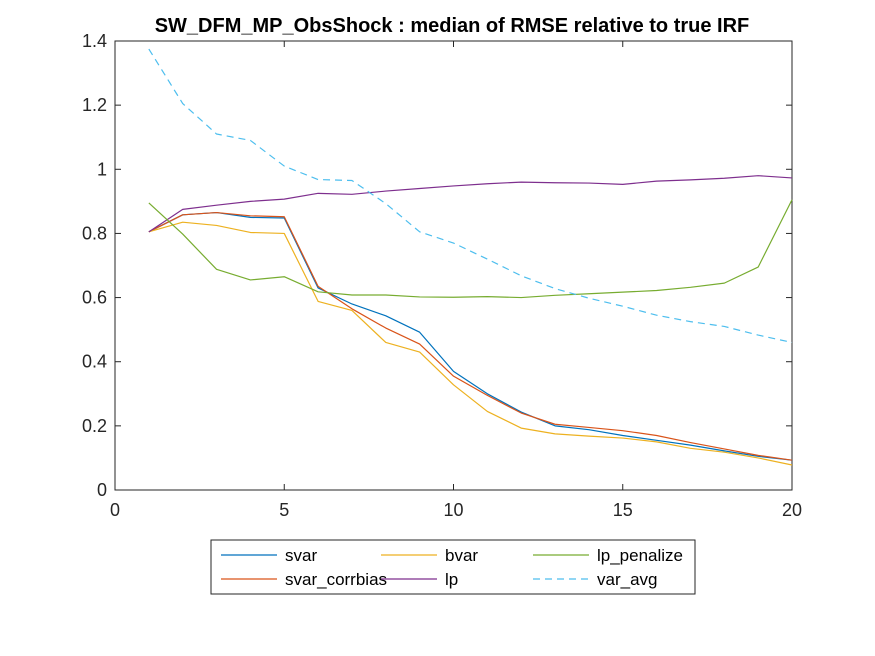 The width and height of the screenshot is (875, 656). I want to click on y-tick-label: 0, so click(102, 490).